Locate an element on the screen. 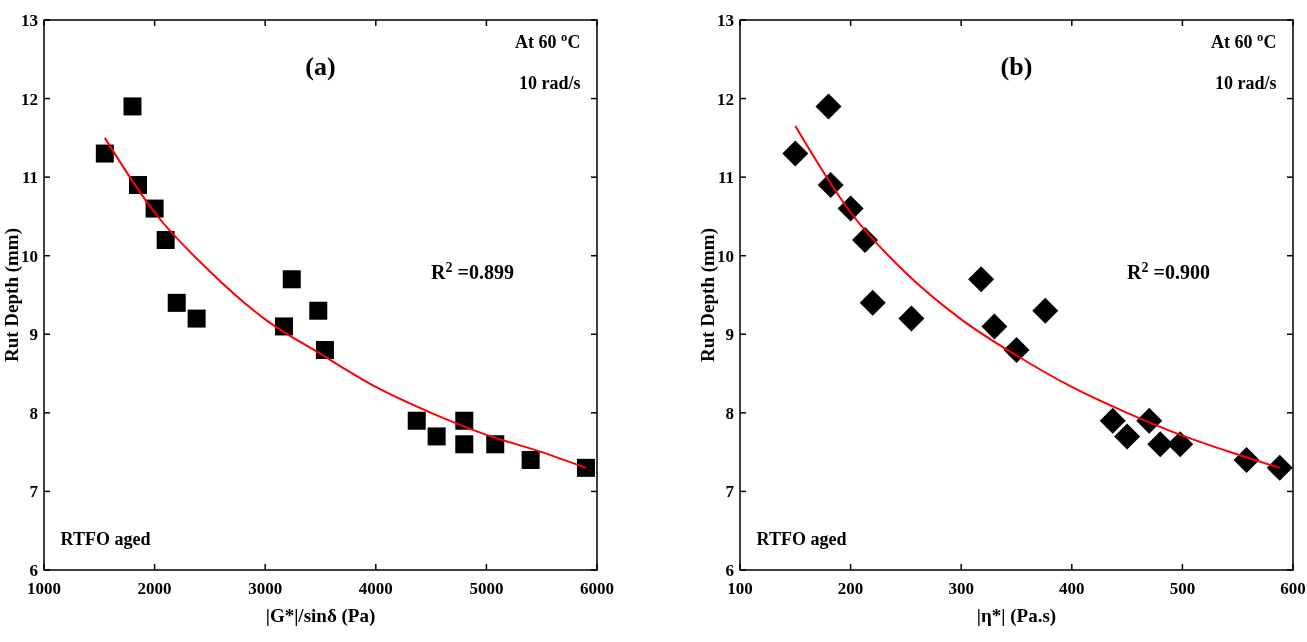 The image size is (1307, 642). x-axis-title: |G*|/sinδ (Pa) is located at coordinates (320, 616).